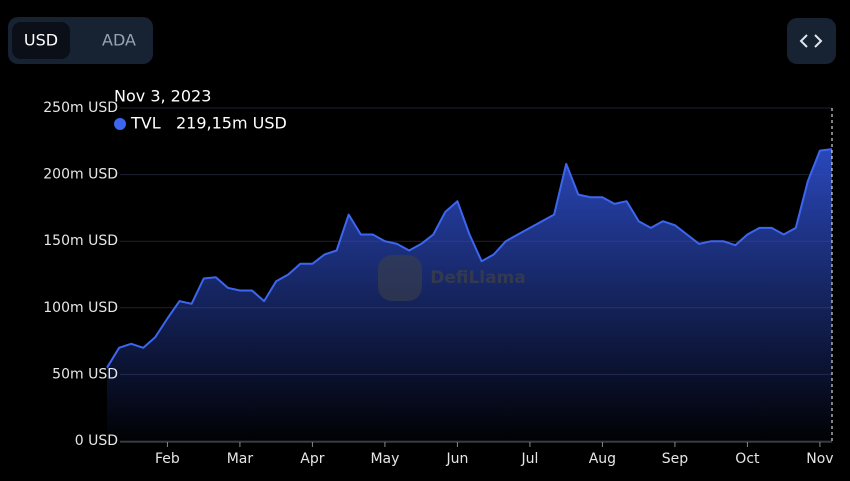 Image resolution: width=850 pixels, height=481 pixels. What do you see at coordinates (675, 459) in the screenshot?
I see `x-tick-label: Sep` at bounding box center [675, 459].